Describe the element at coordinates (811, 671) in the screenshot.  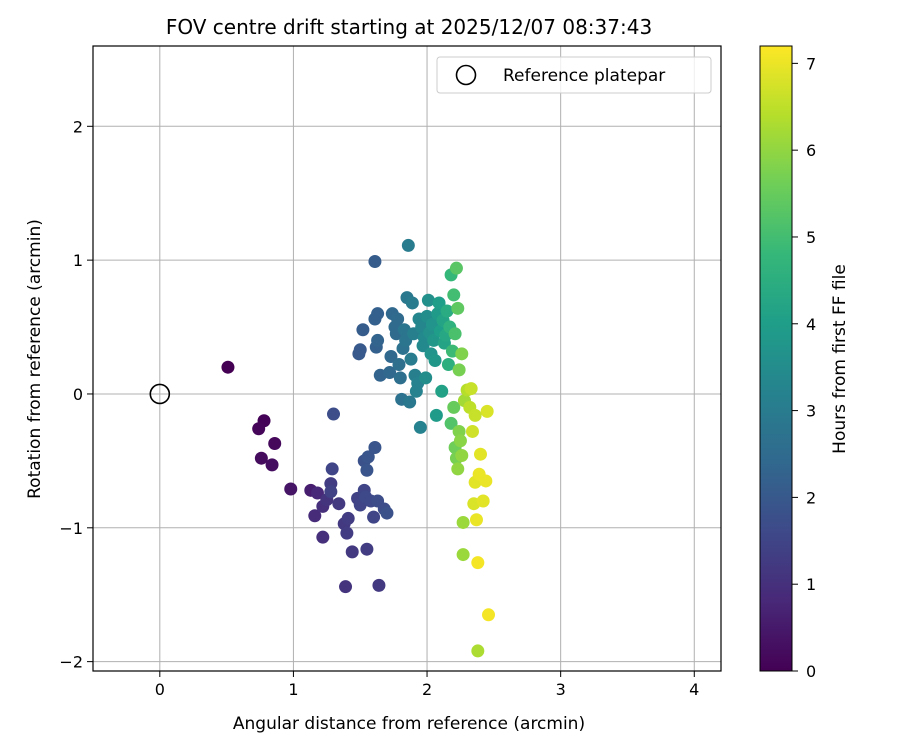
I see `colorbar-tick-label: 0` at that location.